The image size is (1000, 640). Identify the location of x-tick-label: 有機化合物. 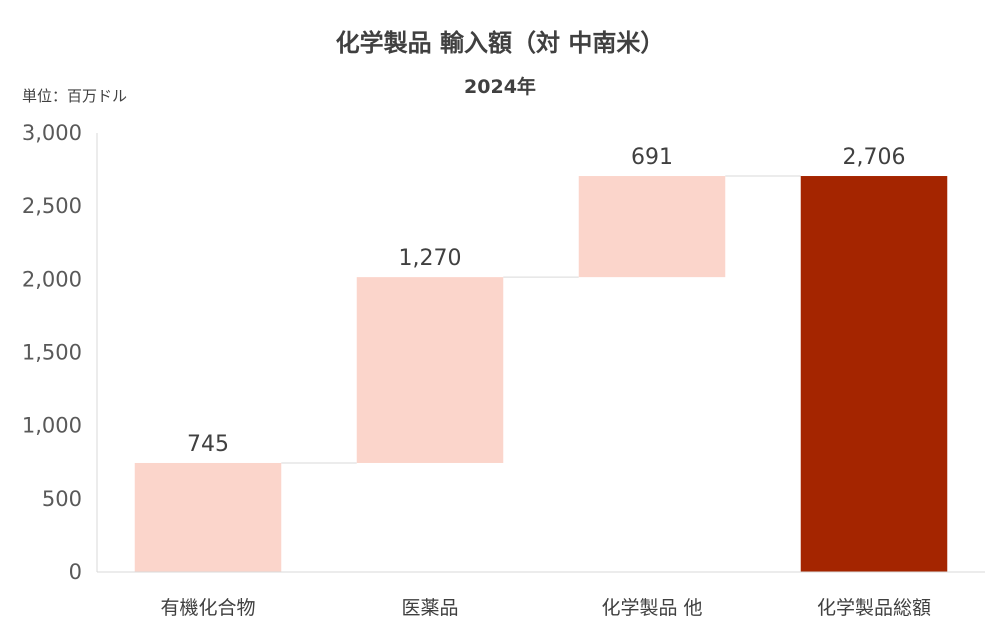
(207, 608).